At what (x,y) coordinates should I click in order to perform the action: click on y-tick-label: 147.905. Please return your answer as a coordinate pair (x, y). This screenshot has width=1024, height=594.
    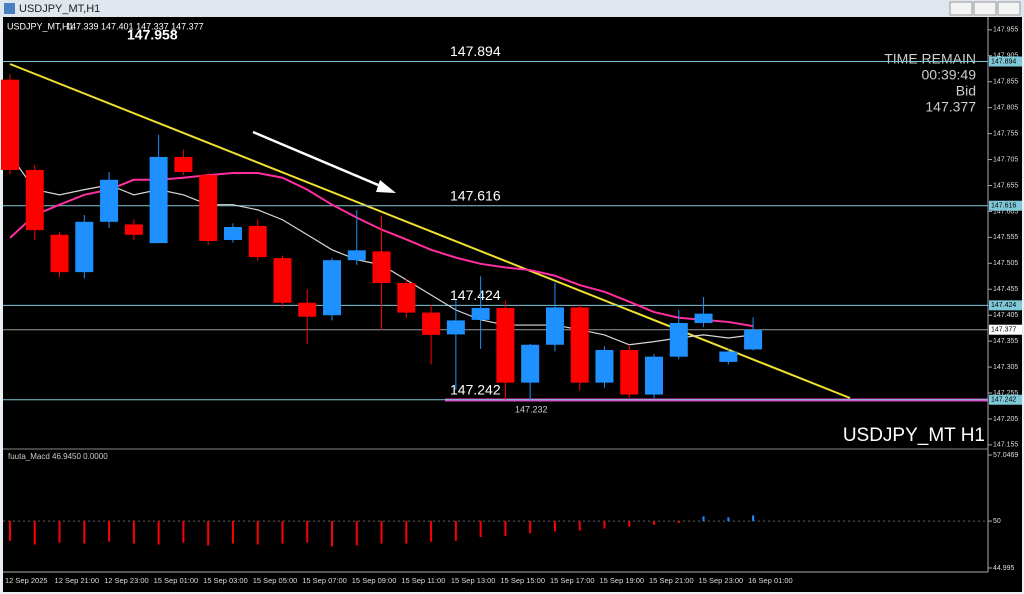
    Looking at the image, I should click on (1005, 56).